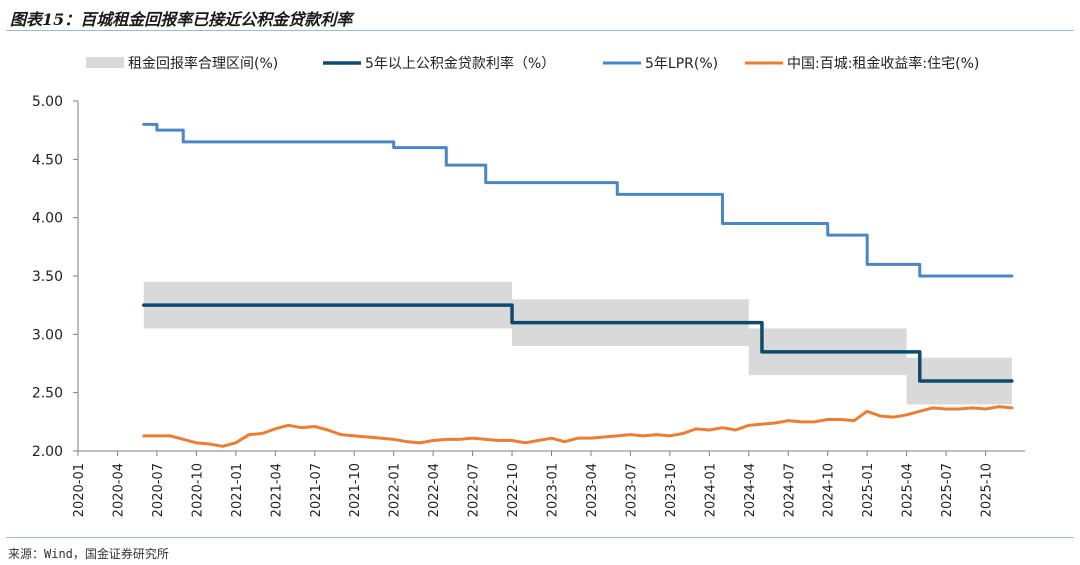 The height and width of the screenshot is (565, 1080). What do you see at coordinates (540, 30) in the screenshot?
I see `top-divider` at bounding box center [540, 30].